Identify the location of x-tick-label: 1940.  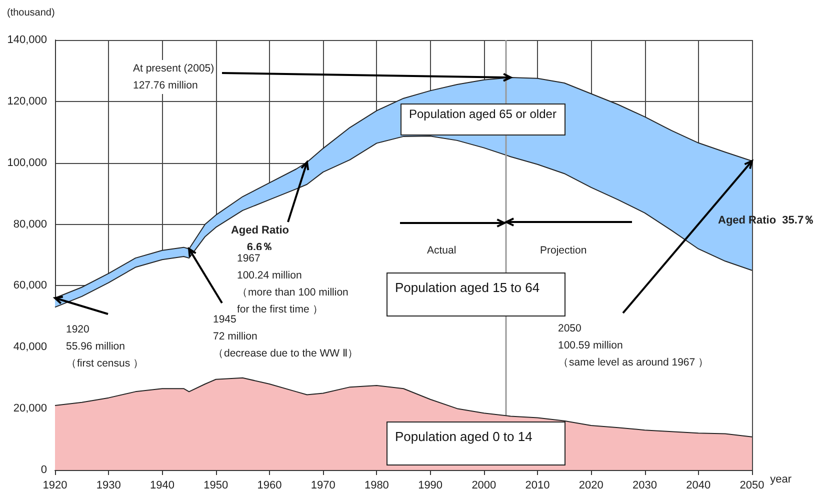
(162, 486).